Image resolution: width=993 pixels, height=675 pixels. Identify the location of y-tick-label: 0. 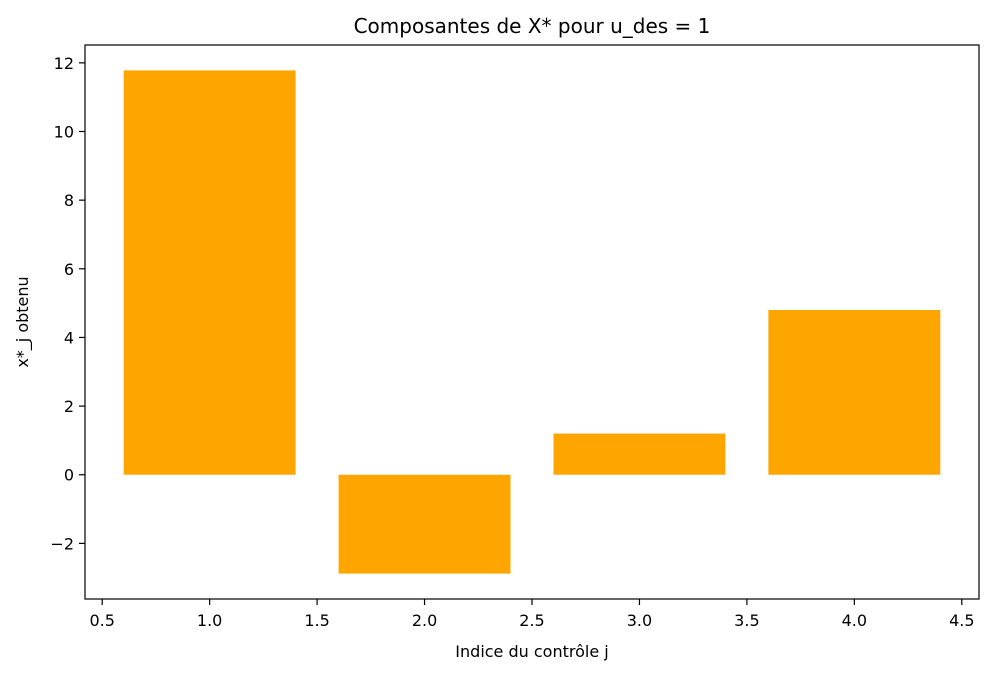
(69, 475).